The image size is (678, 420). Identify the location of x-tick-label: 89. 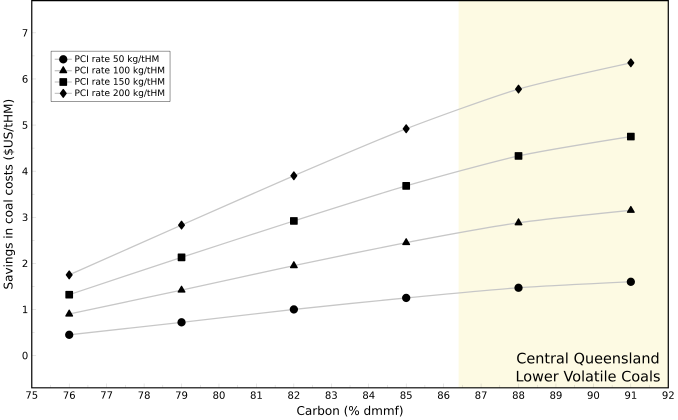
(556, 395).